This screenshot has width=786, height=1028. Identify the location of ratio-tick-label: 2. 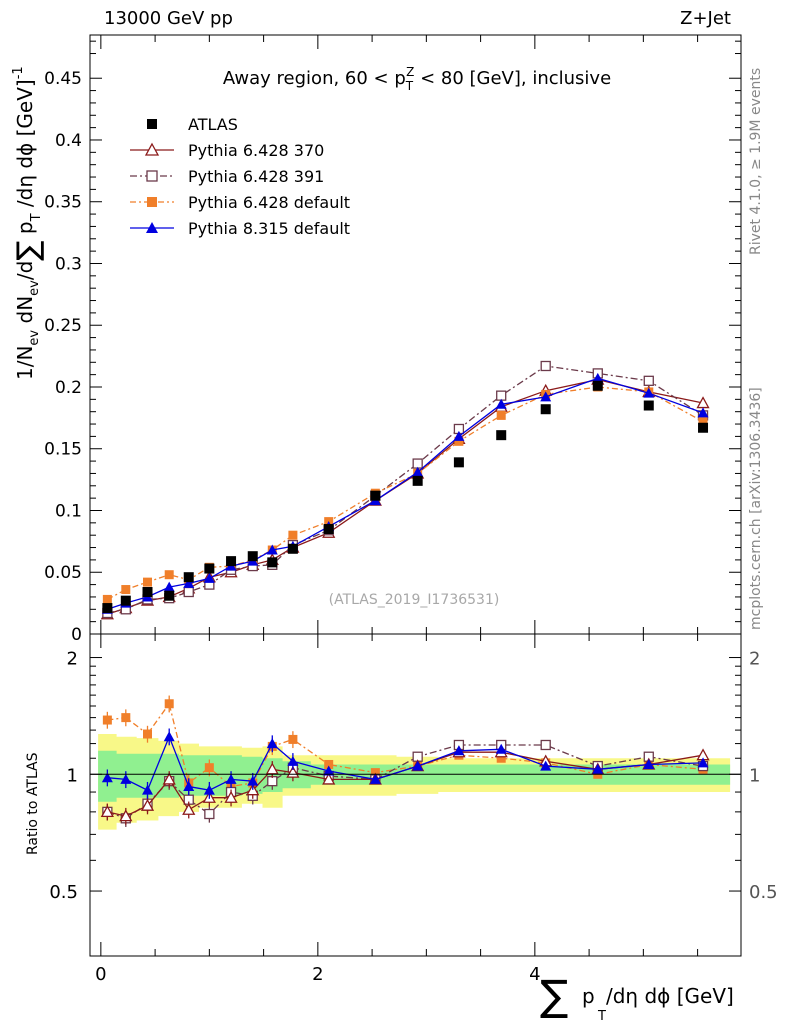
(72, 659).